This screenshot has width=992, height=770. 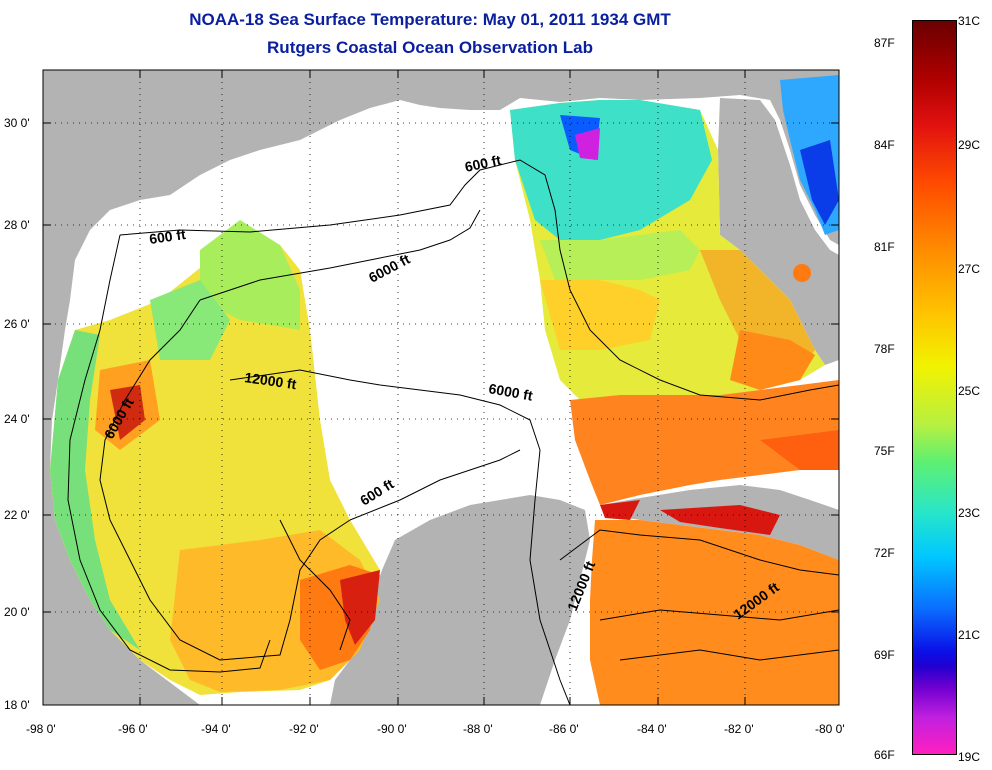 I want to click on colorbar-label-29c: 29C, so click(x=969, y=145).